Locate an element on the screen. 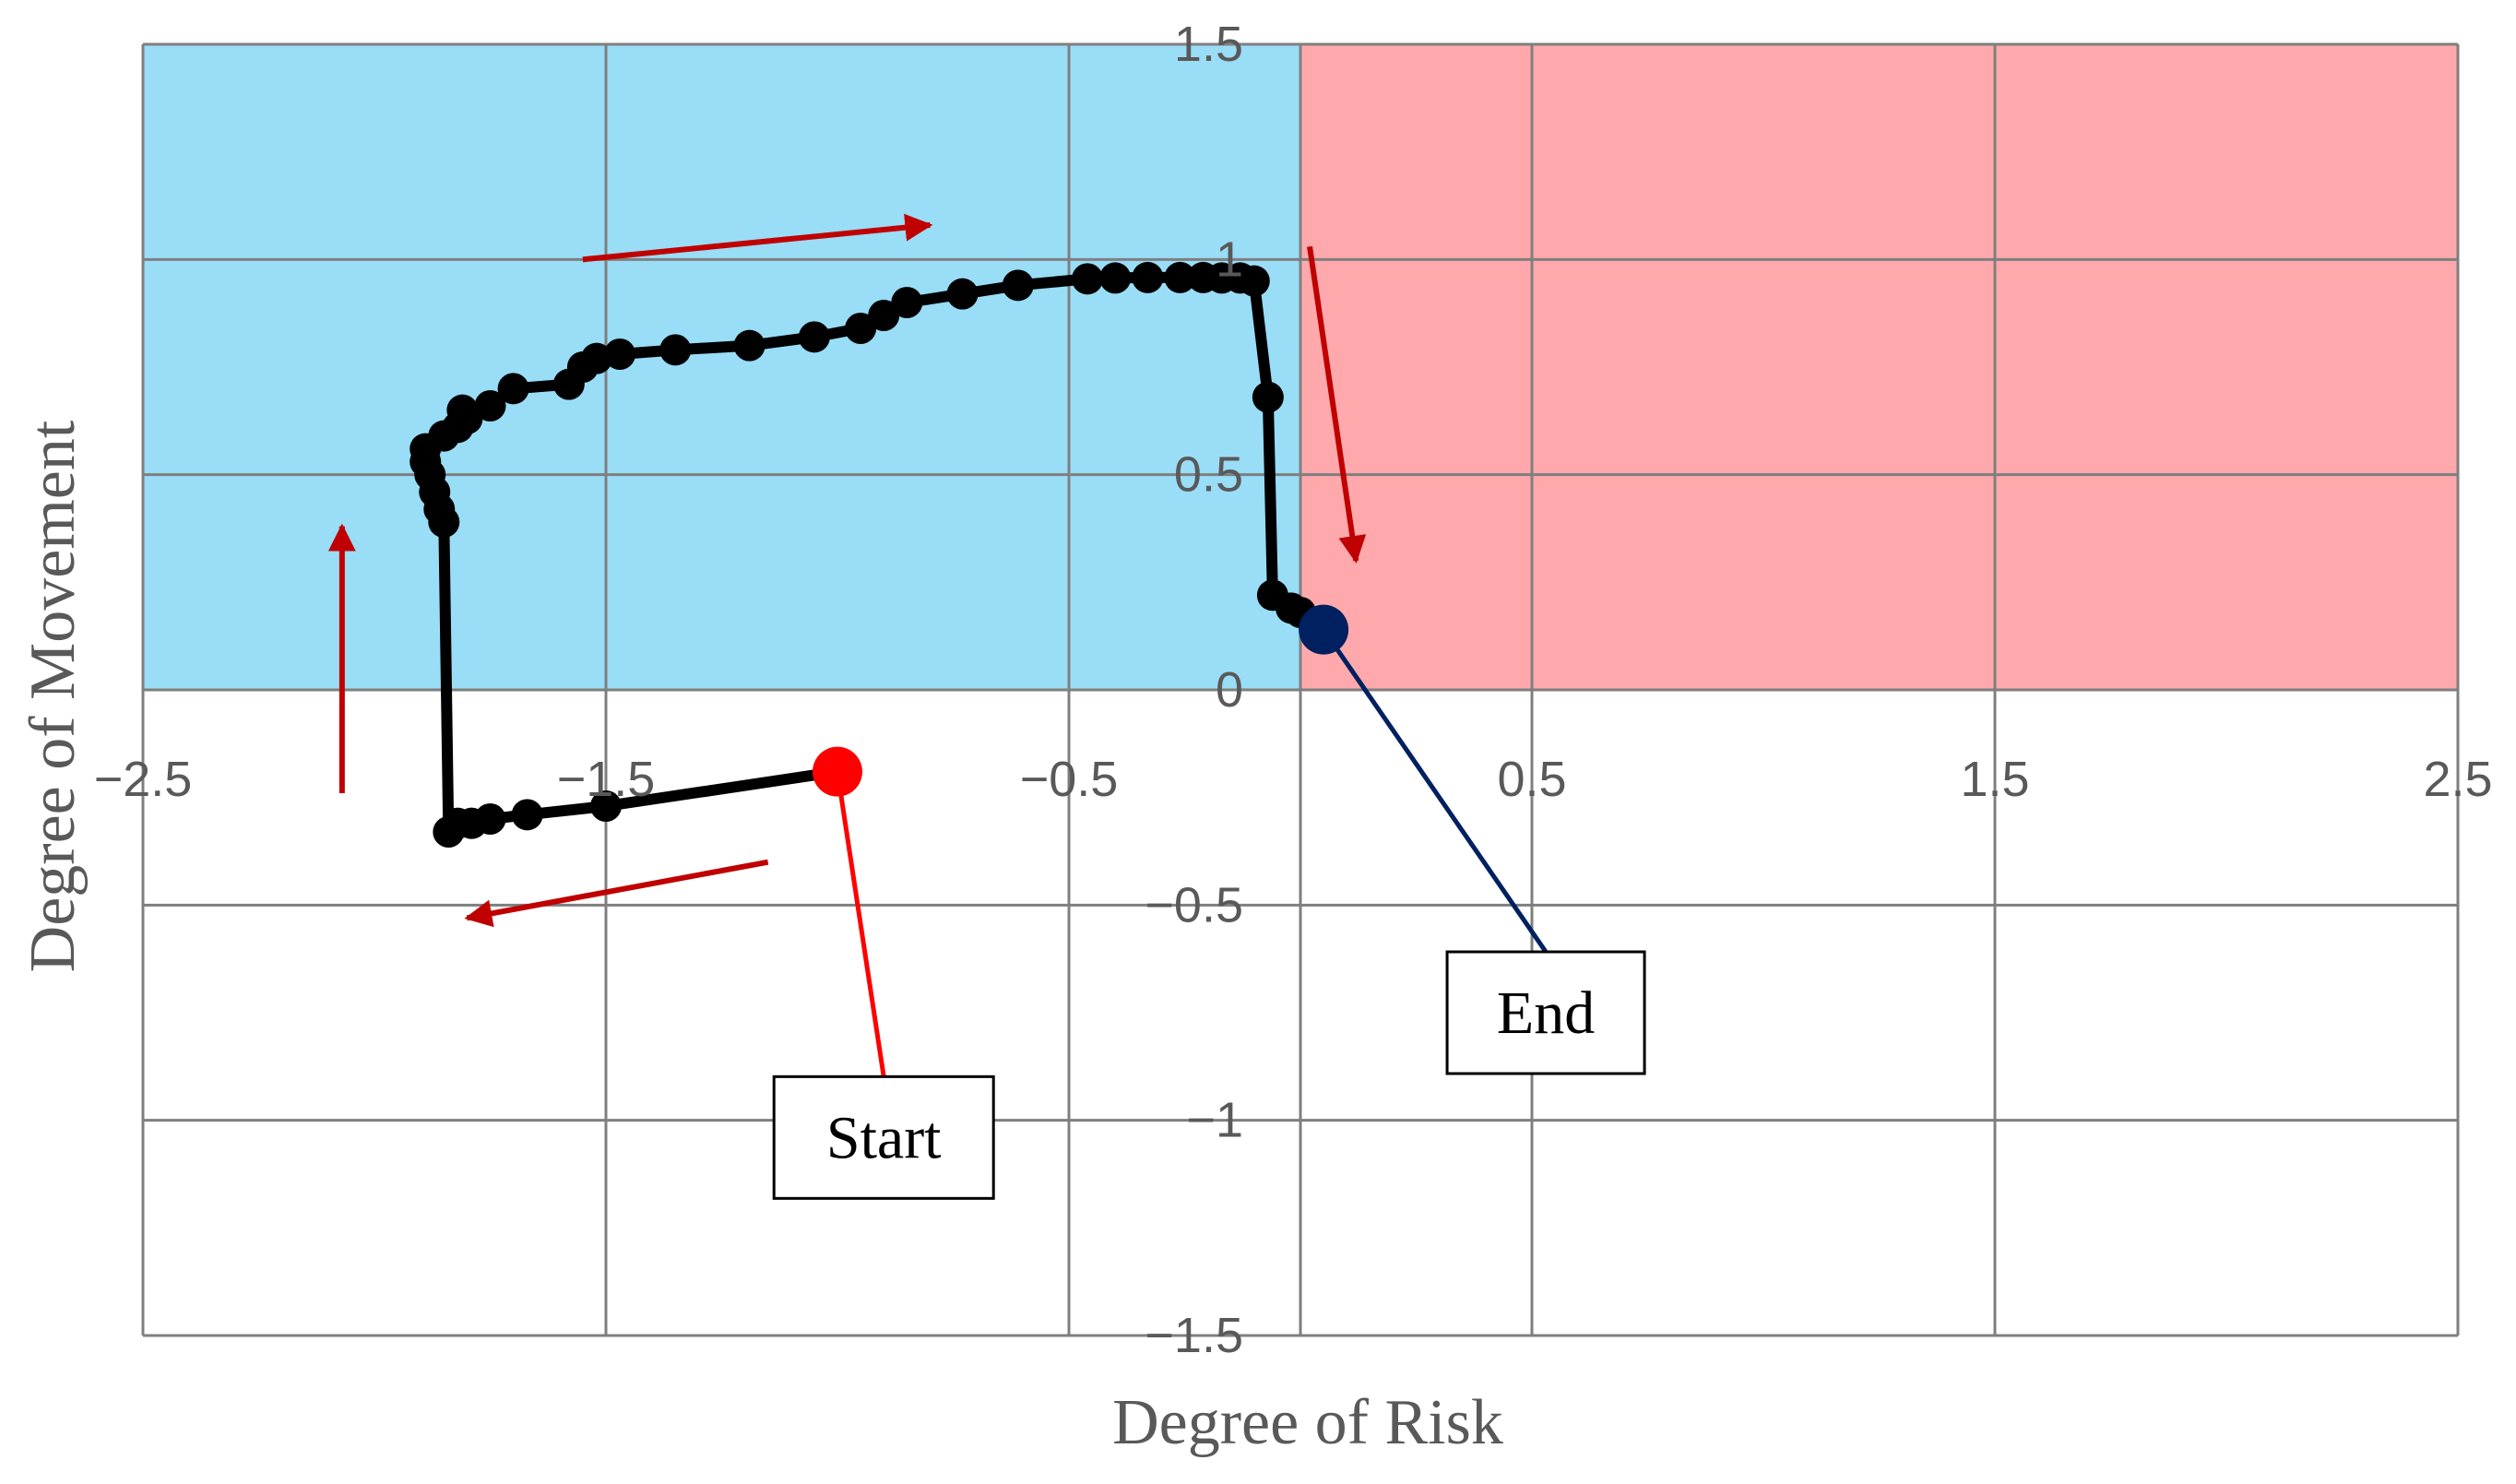  start-point is located at coordinates (837, 771).